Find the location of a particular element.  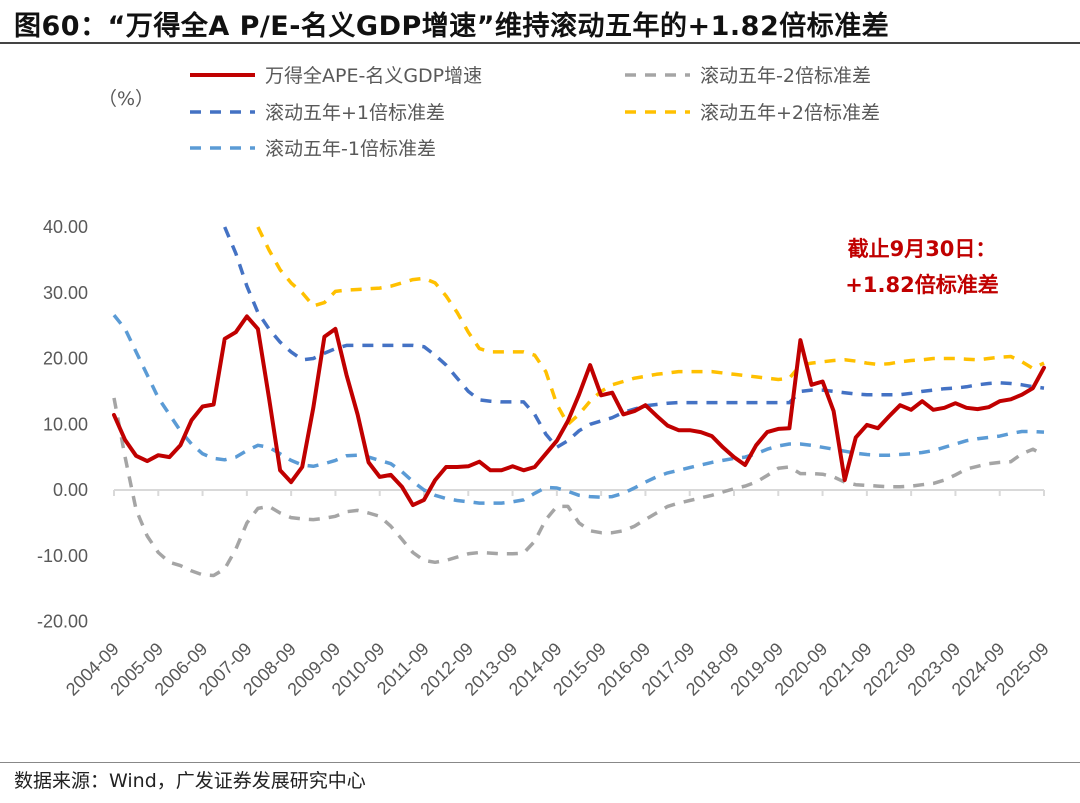

y-tick-label: 30.00 is located at coordinates (65, 293).